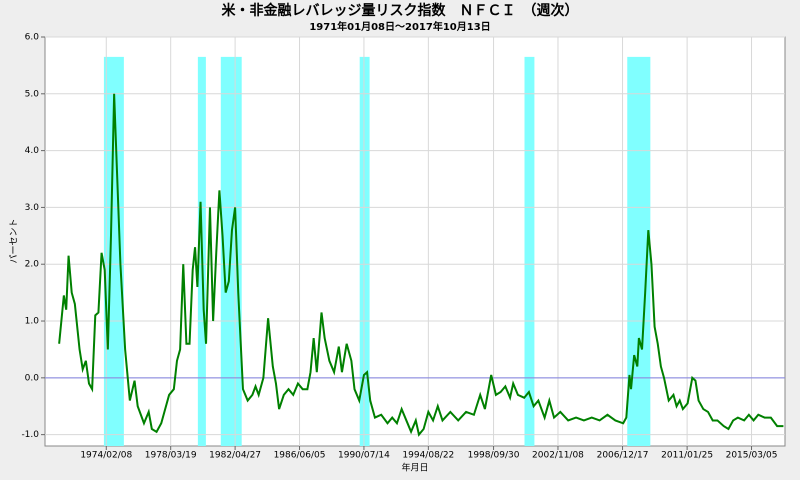 The width and height of the screenshot is (800, 480). I want to click on x-tick-label: 1994/08/22, so click(428, 456).